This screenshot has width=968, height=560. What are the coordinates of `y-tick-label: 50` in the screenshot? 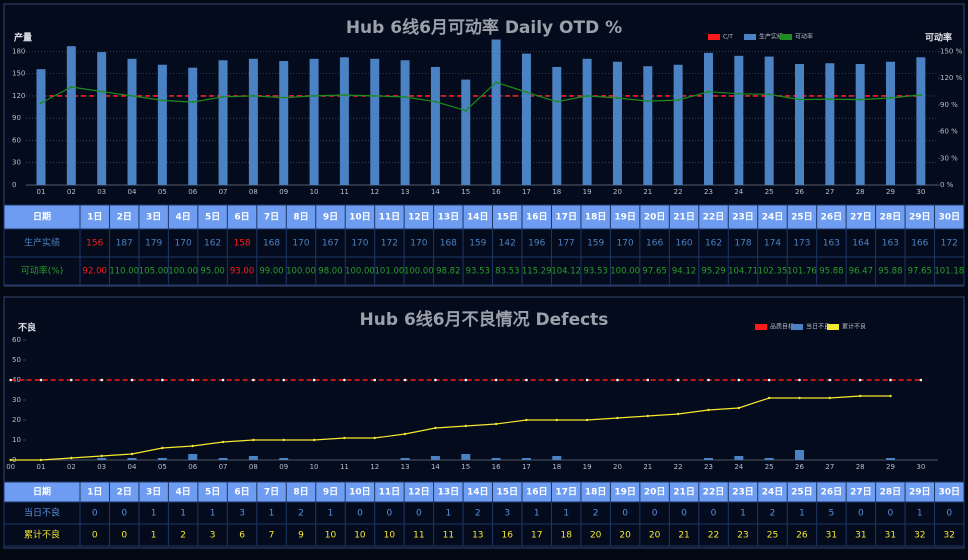 It's located at (16, 360).